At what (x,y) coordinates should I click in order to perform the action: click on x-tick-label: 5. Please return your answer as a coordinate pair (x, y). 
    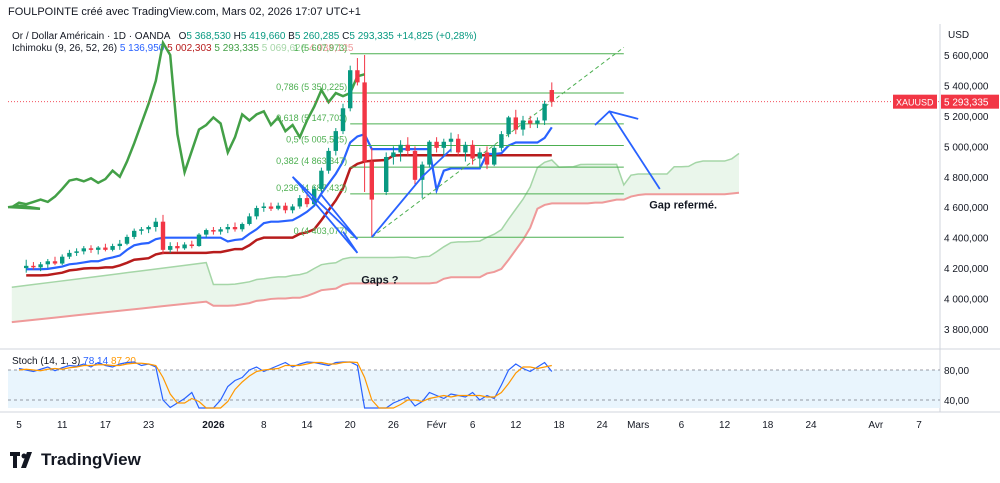
    Looking at the image, I should click on (19, 425).